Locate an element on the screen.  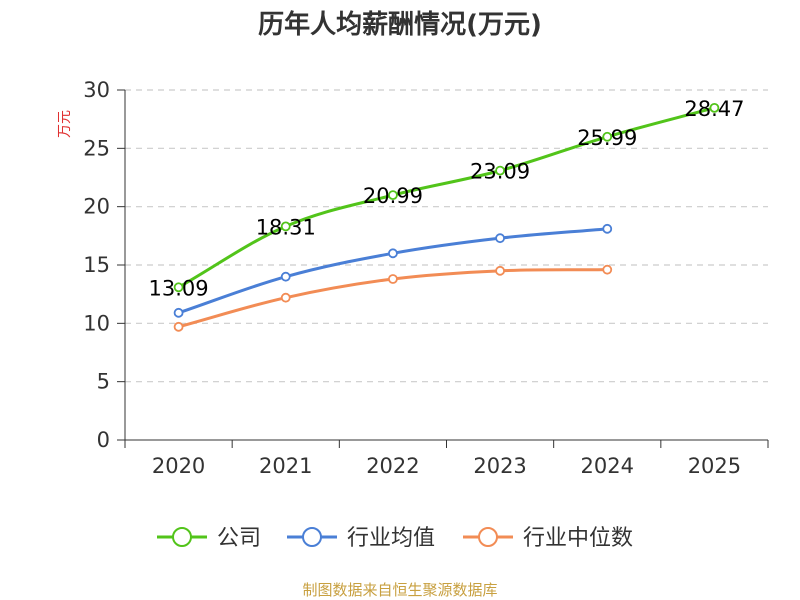
data-label: 25.99 is located at coordinates (607, 138).